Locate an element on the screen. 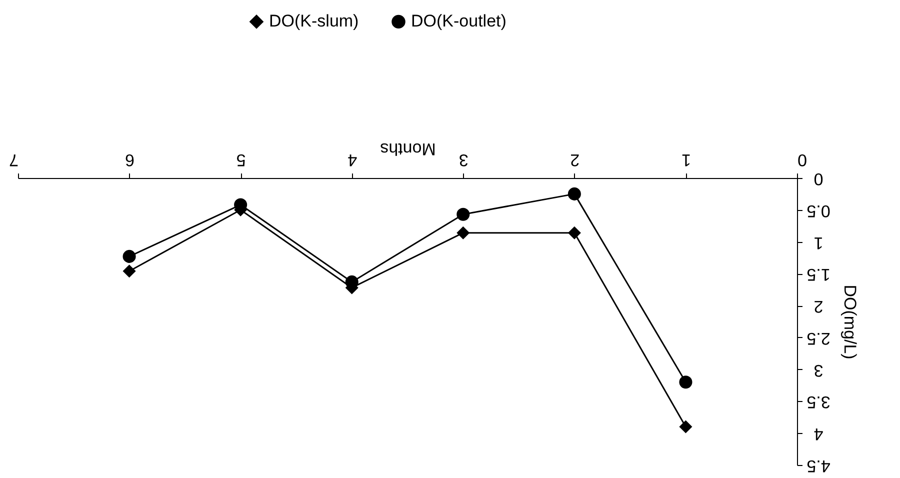  x-tick-label: 4 is located at coordinates (353, 160).